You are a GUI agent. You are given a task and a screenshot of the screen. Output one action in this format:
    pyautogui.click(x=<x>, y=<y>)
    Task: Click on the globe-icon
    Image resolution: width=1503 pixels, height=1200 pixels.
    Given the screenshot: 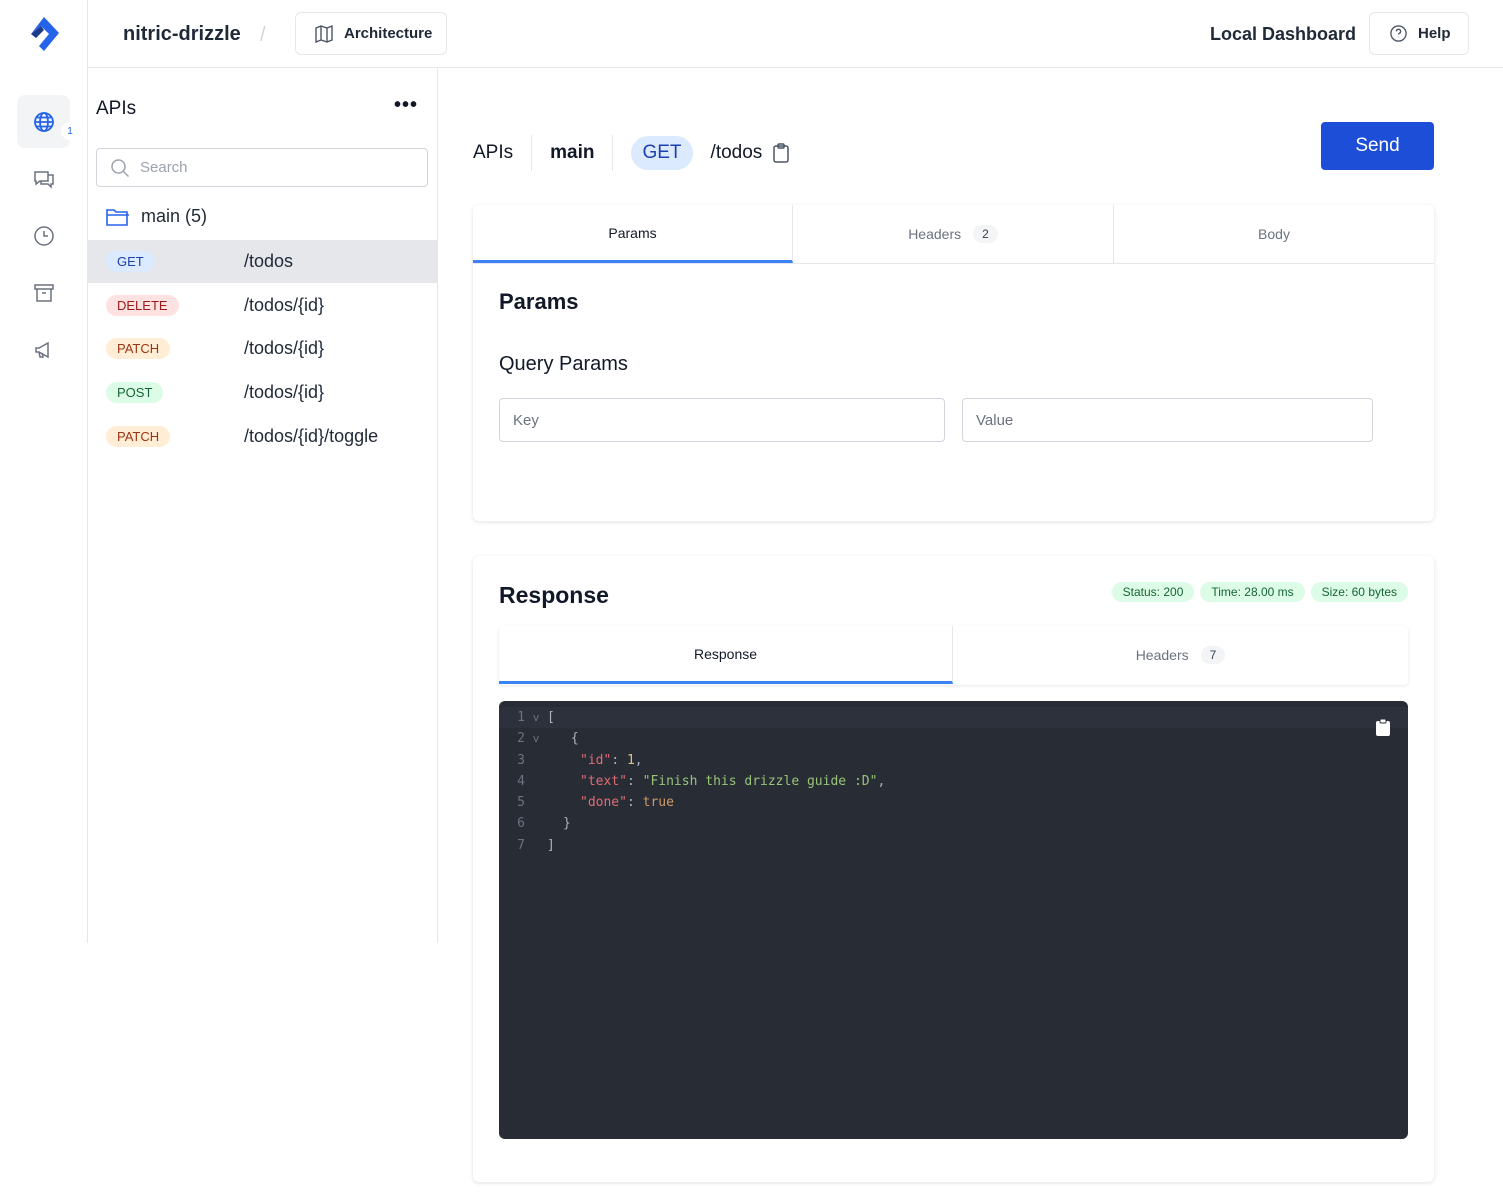 What is the action you would take?
    pyautogui.click(x=43, y=121)
    